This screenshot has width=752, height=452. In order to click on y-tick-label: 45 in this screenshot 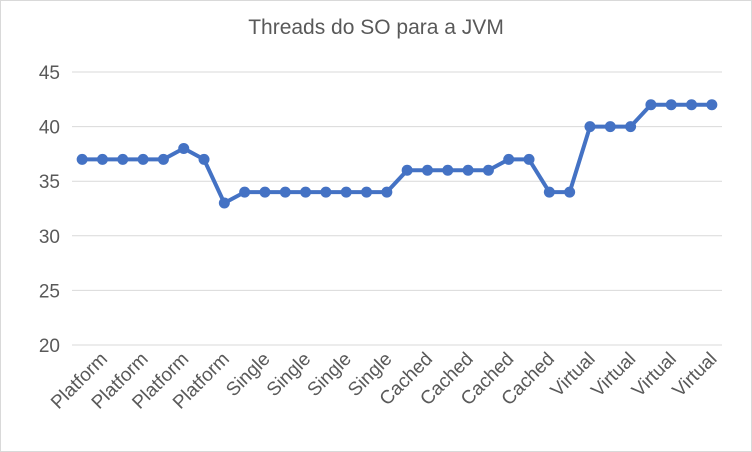, I will do `click(49, 73)`.